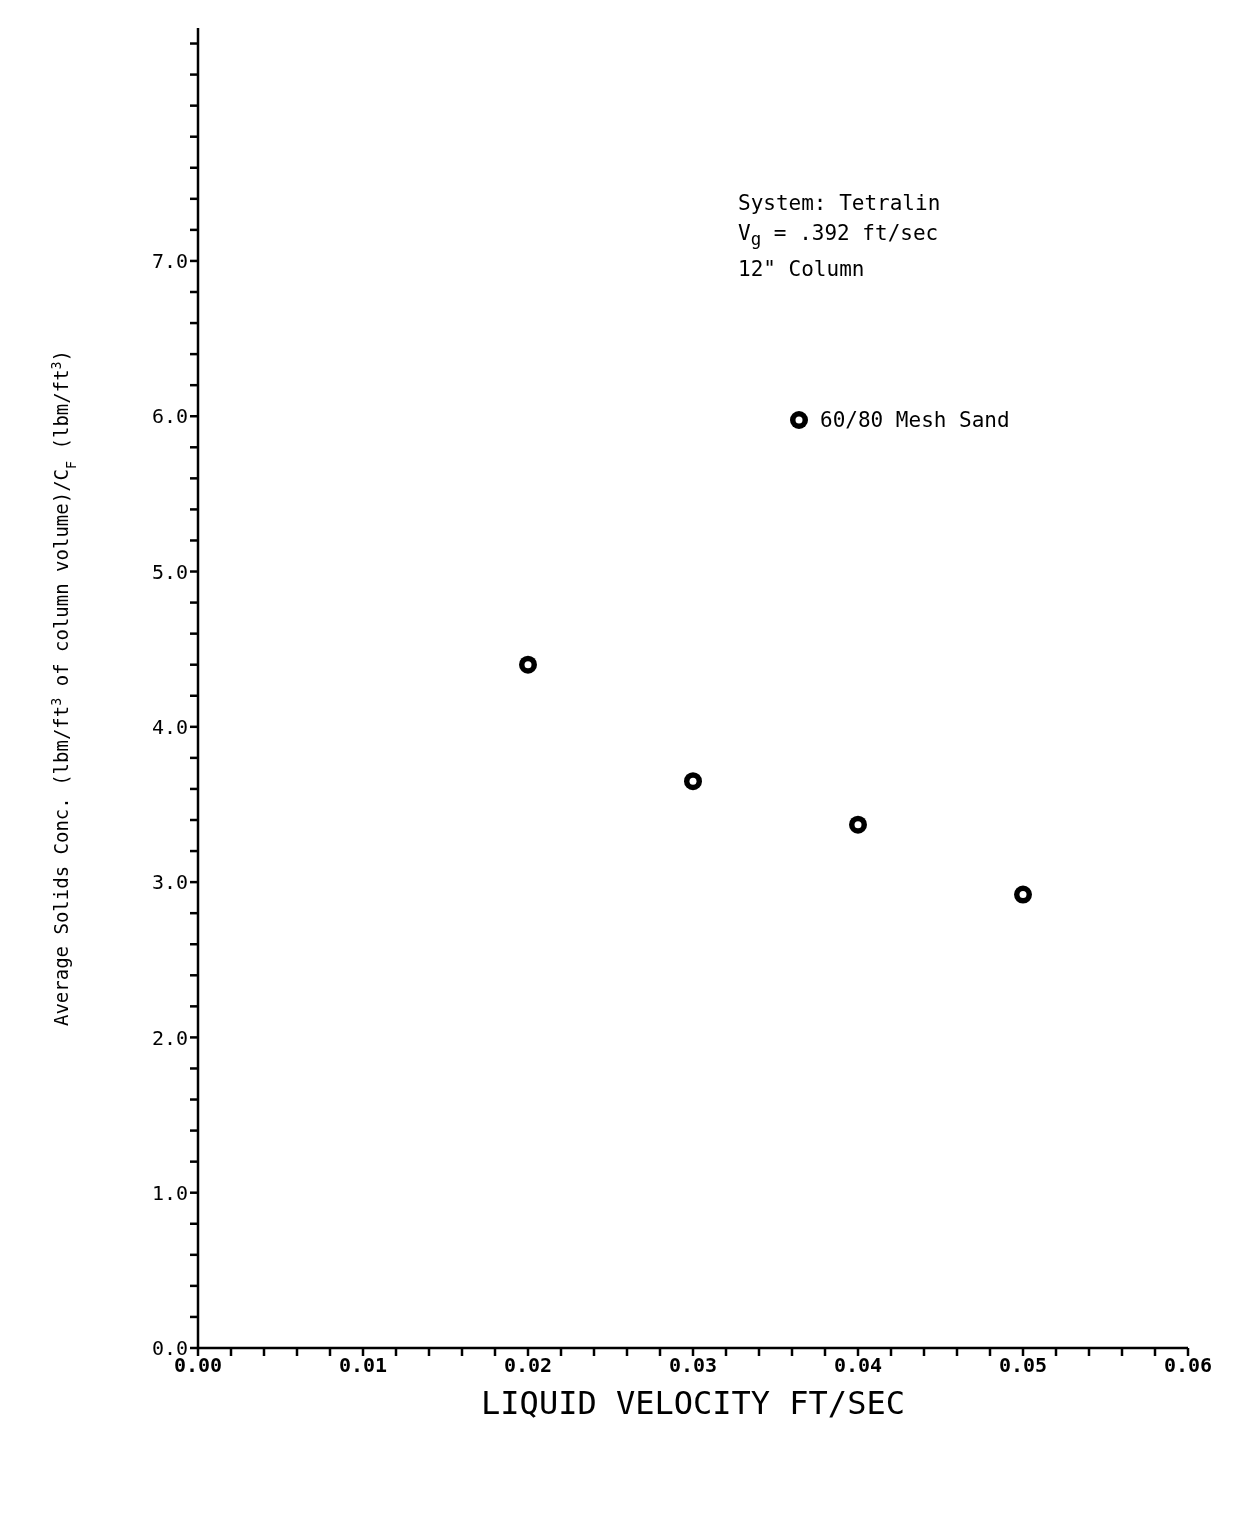 The image size is (1253, 1514). What do you see at coordinates (693, 1365) in the screenshot?
I see `x-tick-label: 0.03` at bounding box center [693, 1365].